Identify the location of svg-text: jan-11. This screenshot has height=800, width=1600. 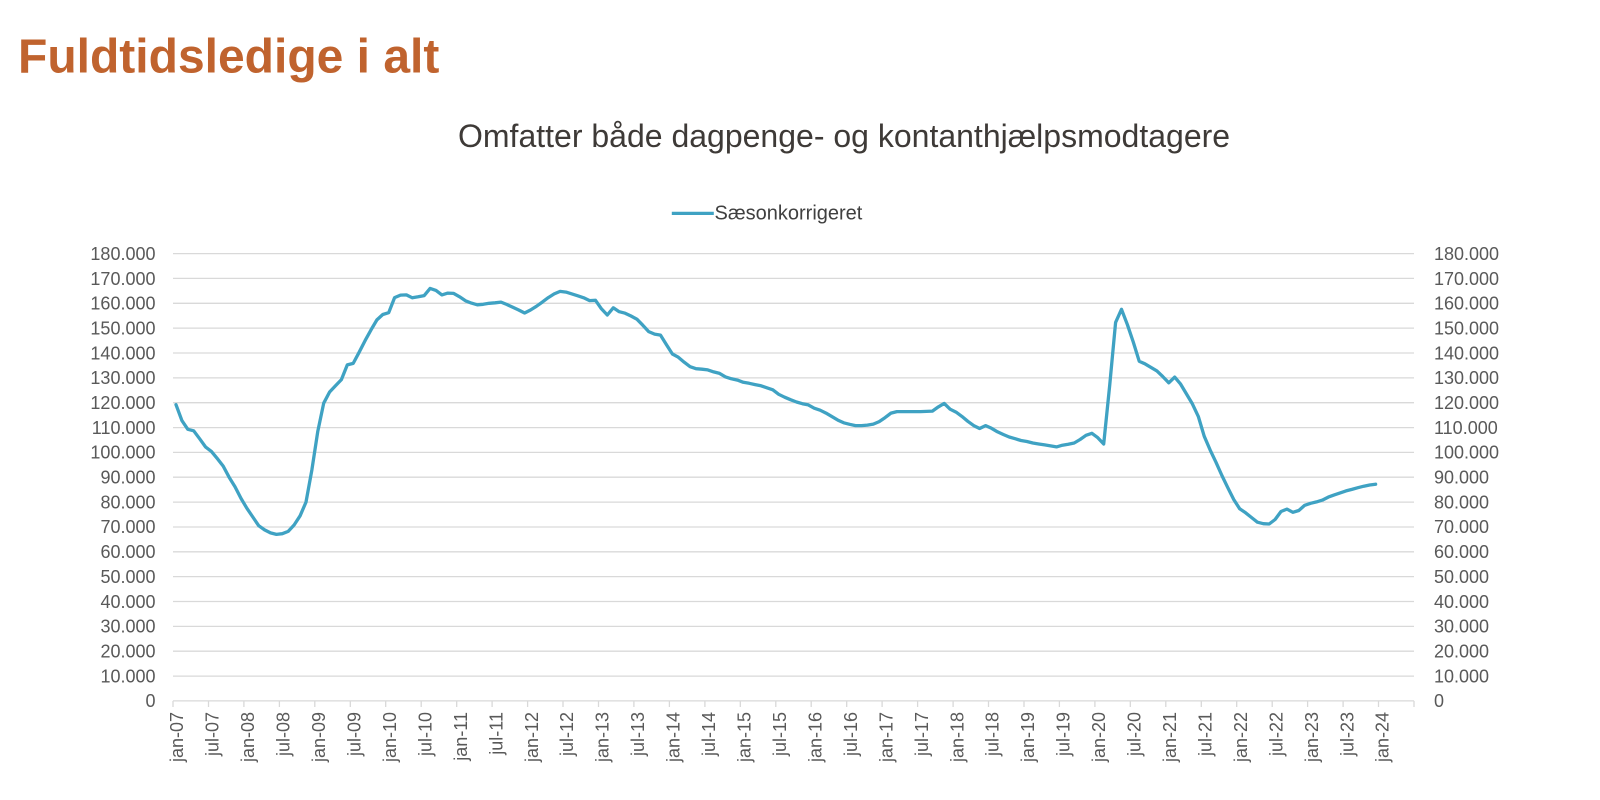
(461, 737).